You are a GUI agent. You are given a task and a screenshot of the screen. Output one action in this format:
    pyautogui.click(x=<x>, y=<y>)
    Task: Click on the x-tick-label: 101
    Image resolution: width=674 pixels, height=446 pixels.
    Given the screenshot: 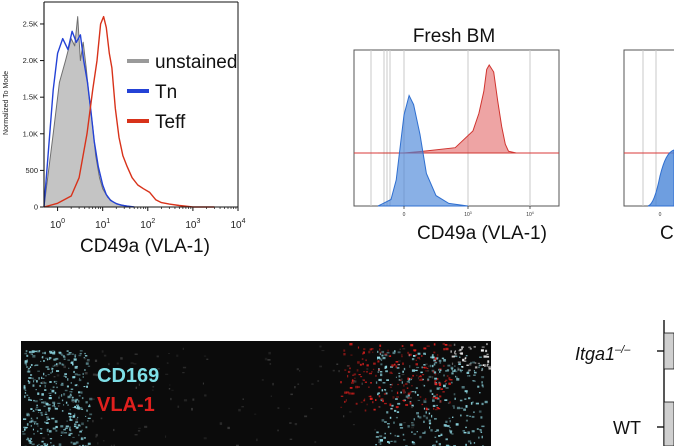 What is the action you would take?
    pyautogui.click(x=102, y=224)
    